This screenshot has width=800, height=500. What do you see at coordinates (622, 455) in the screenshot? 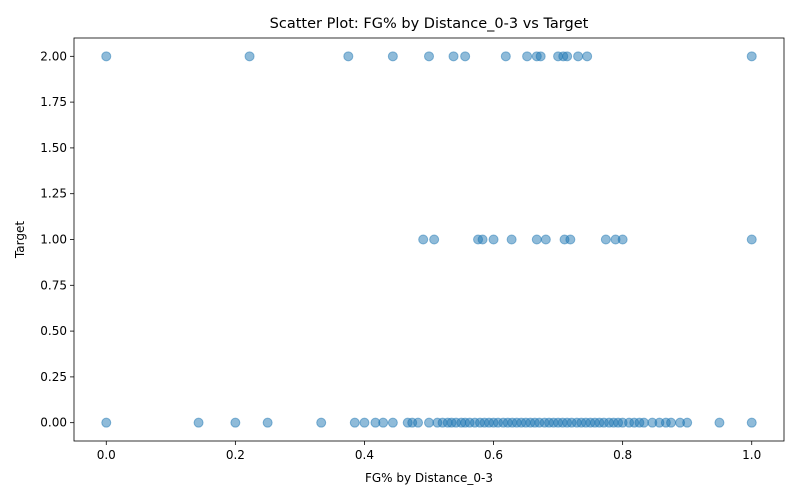
I see `x-tick-label: 0.8` at bounding box center [622, 455].